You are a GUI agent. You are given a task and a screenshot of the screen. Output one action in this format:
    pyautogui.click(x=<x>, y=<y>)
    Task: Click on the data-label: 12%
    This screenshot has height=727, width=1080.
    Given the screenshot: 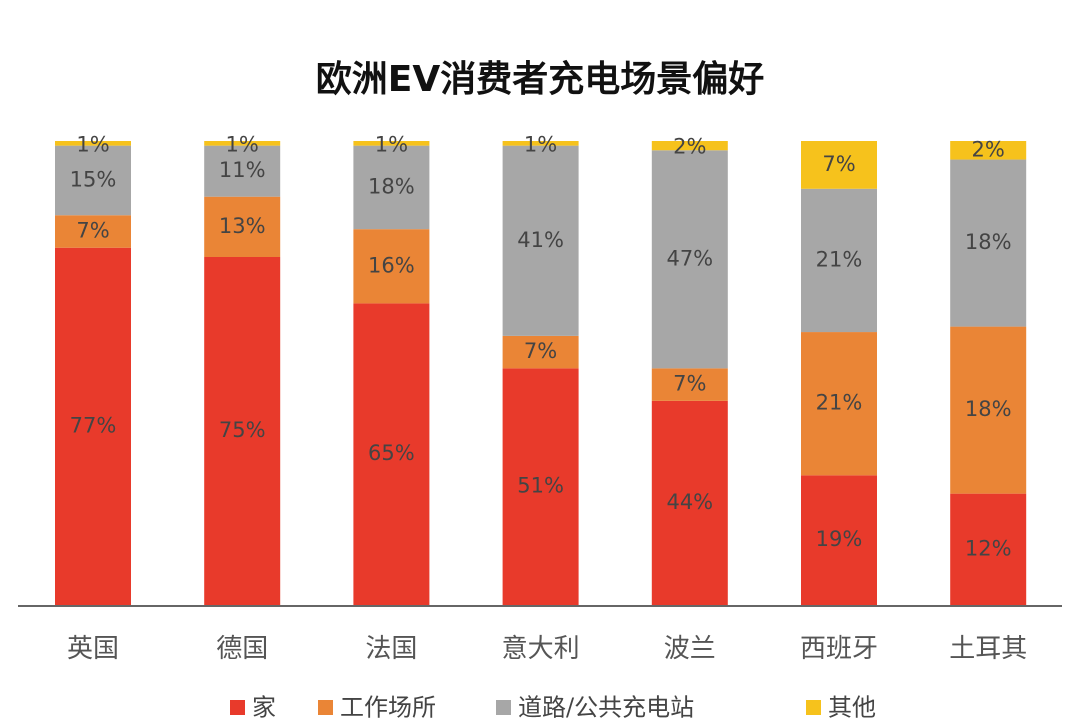 What is the action you would take?
    pyautogui.click(x=988, y=548)
    